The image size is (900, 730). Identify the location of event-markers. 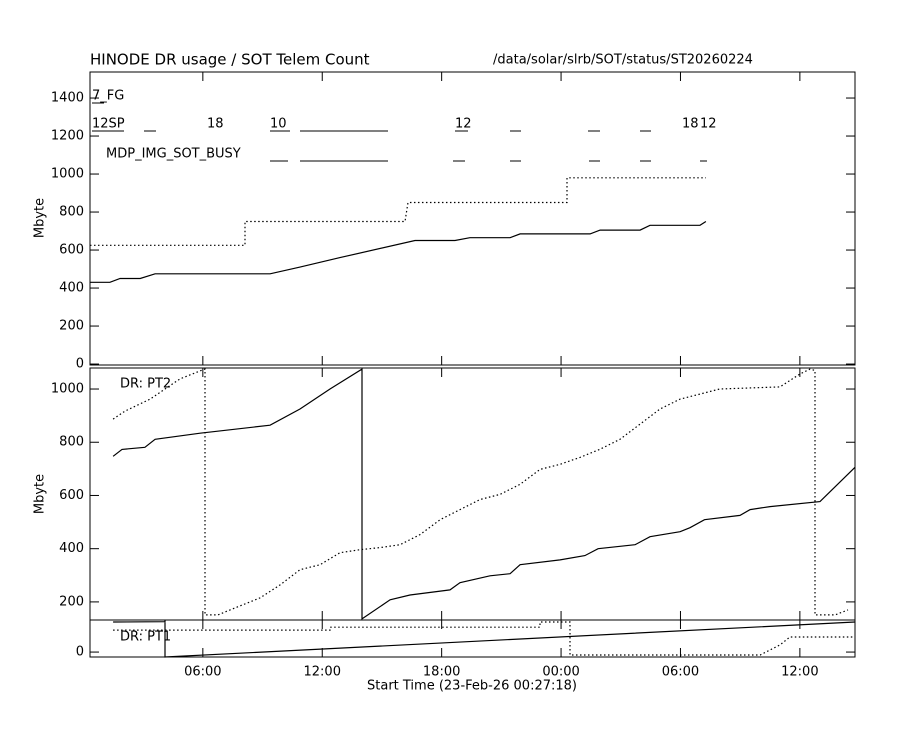
(399, 132).